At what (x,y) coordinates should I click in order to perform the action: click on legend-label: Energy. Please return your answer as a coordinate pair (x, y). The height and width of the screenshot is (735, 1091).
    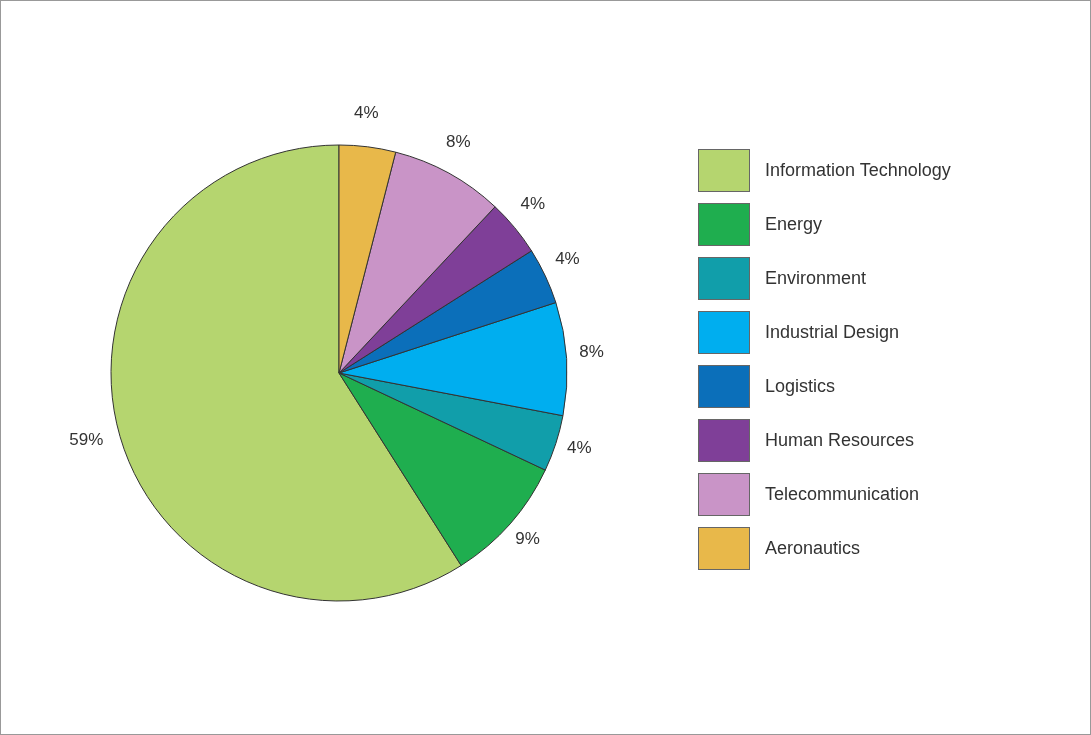
    Looking at the image, I should click on (794, 224).